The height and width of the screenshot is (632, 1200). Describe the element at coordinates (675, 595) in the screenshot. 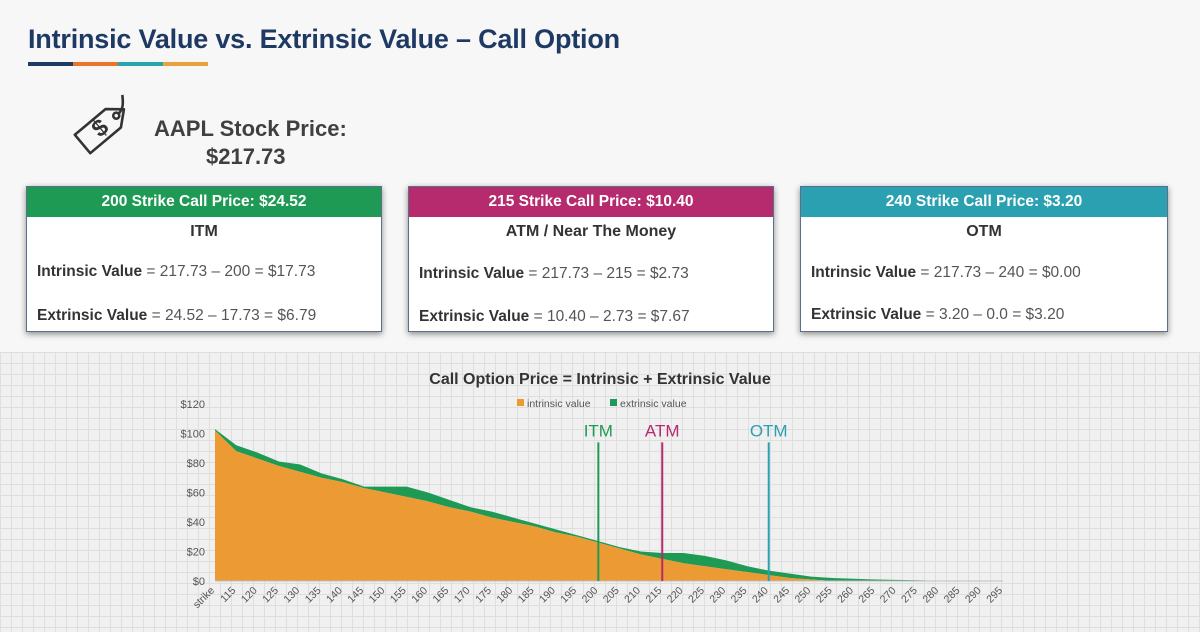

I see `x-tick-label: 220` at that location.